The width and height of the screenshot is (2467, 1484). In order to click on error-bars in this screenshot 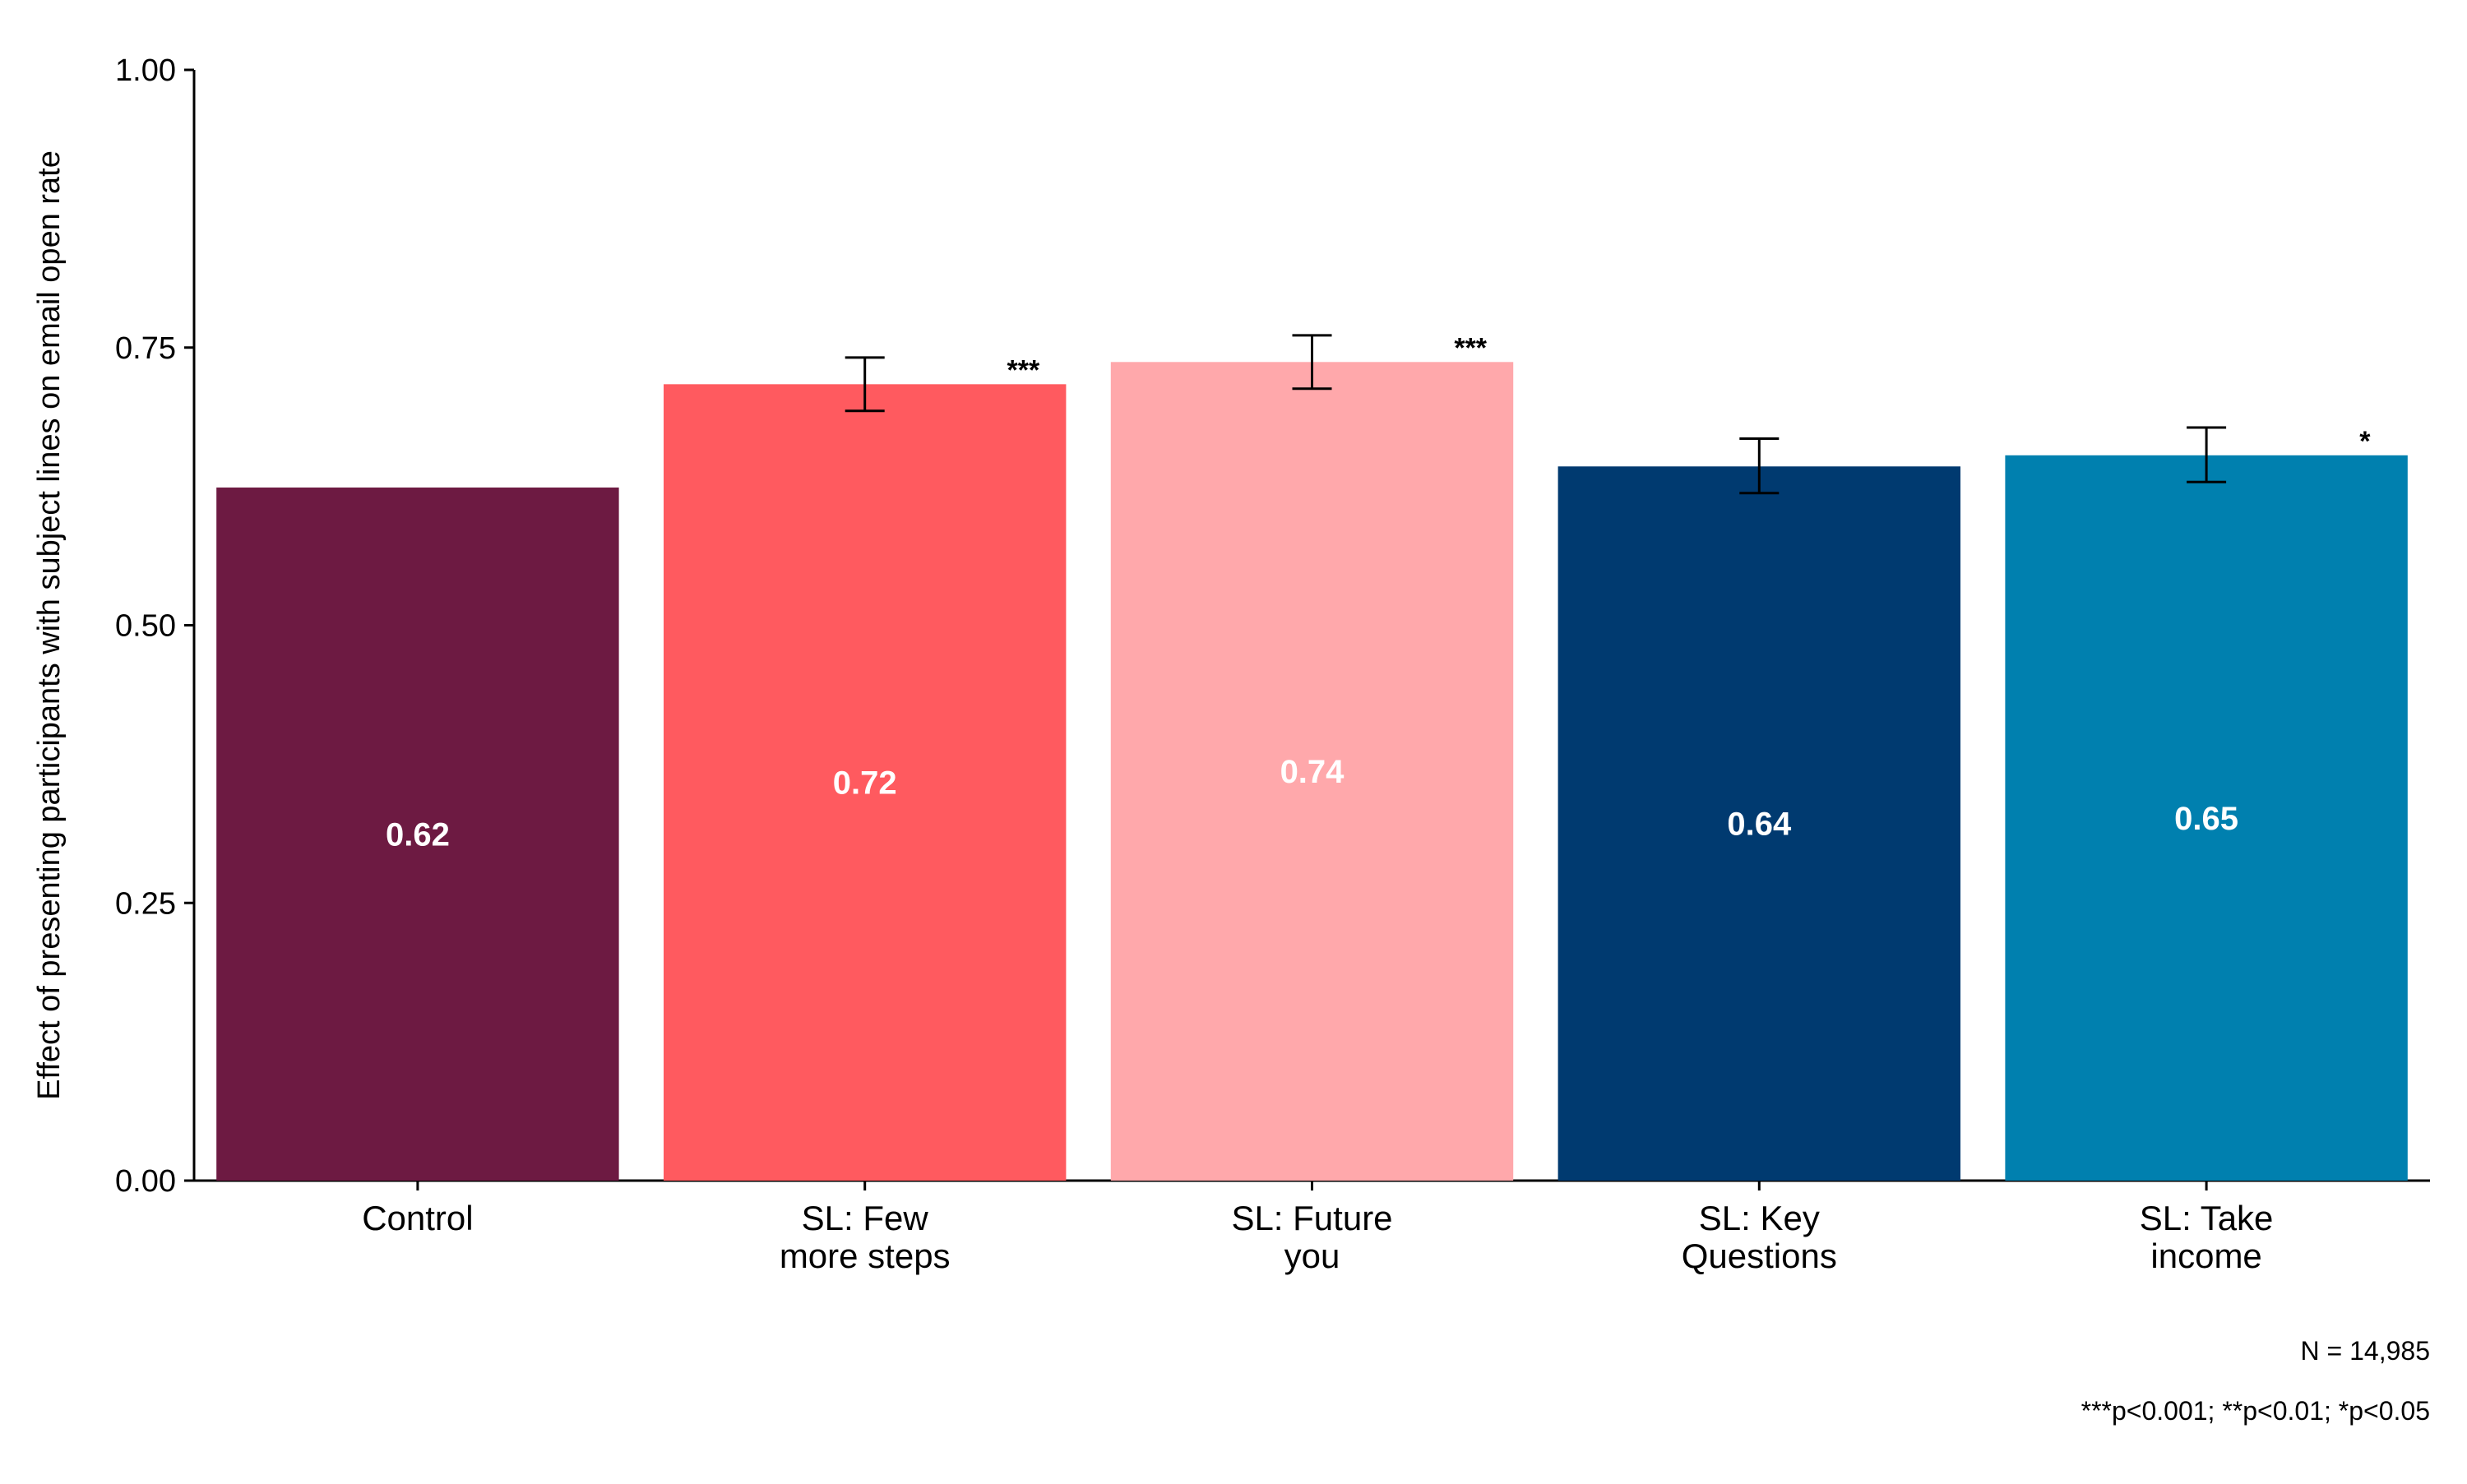, I will do `click(1536, 415)`.